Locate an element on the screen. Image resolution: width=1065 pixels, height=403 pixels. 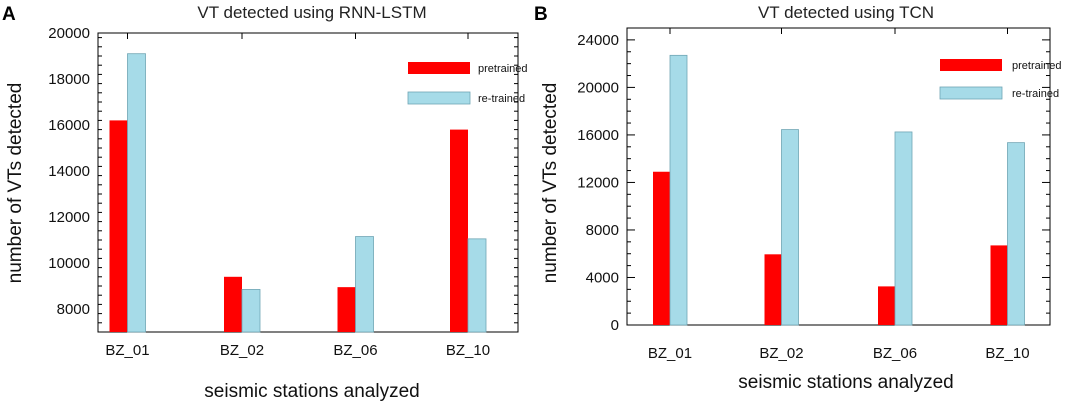
y-tick-label: 0 is located at coordinates (615, 325).